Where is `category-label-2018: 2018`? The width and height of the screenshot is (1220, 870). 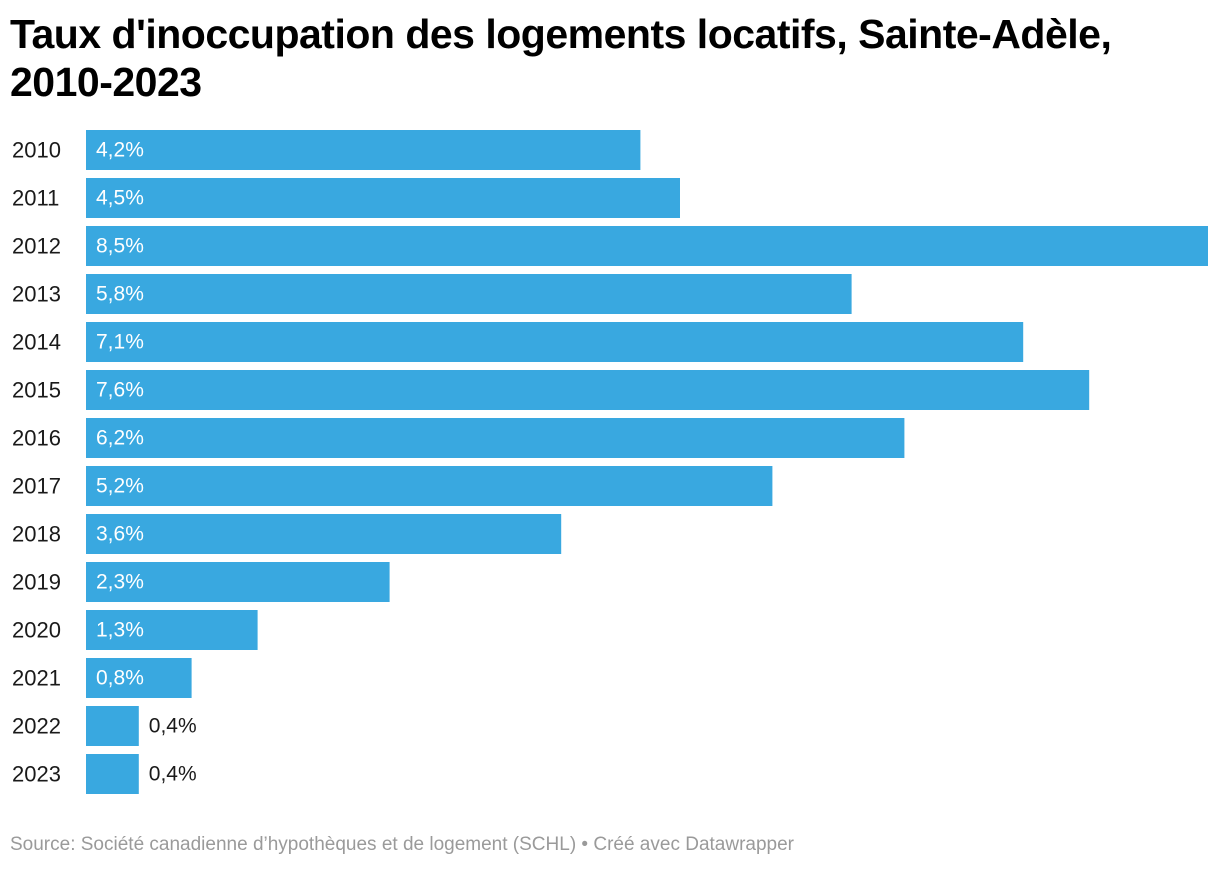
category-label-2018: 2018 is located at coordinates (36, 534).